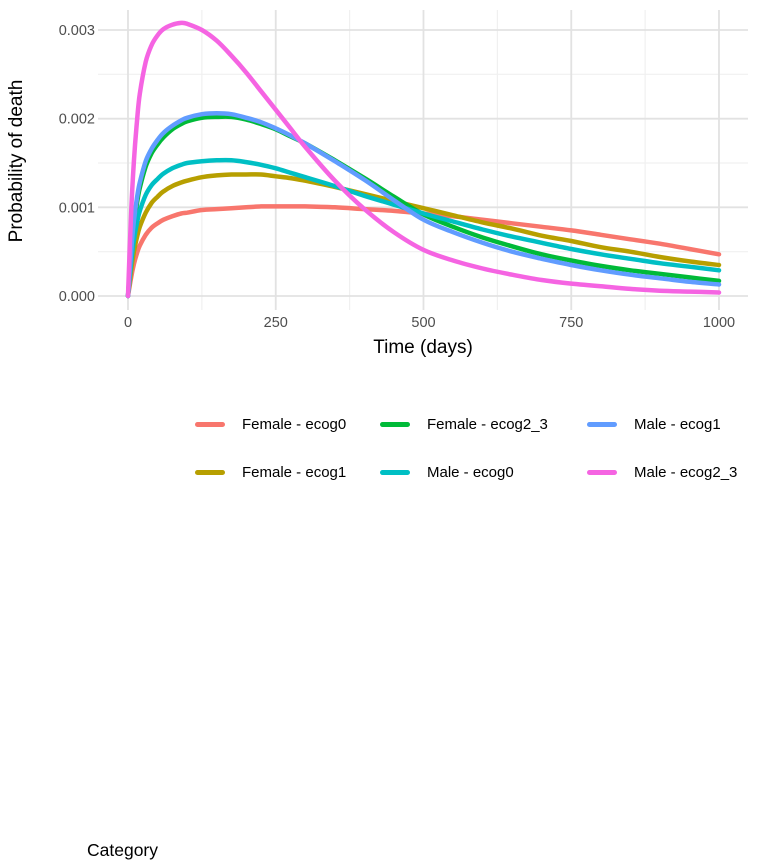 The image size is (760, 860). What do you see at coordinates (719, 323) in the screenshot?
I see `x-tick-label: 1000` at bounding box center [719, 323].